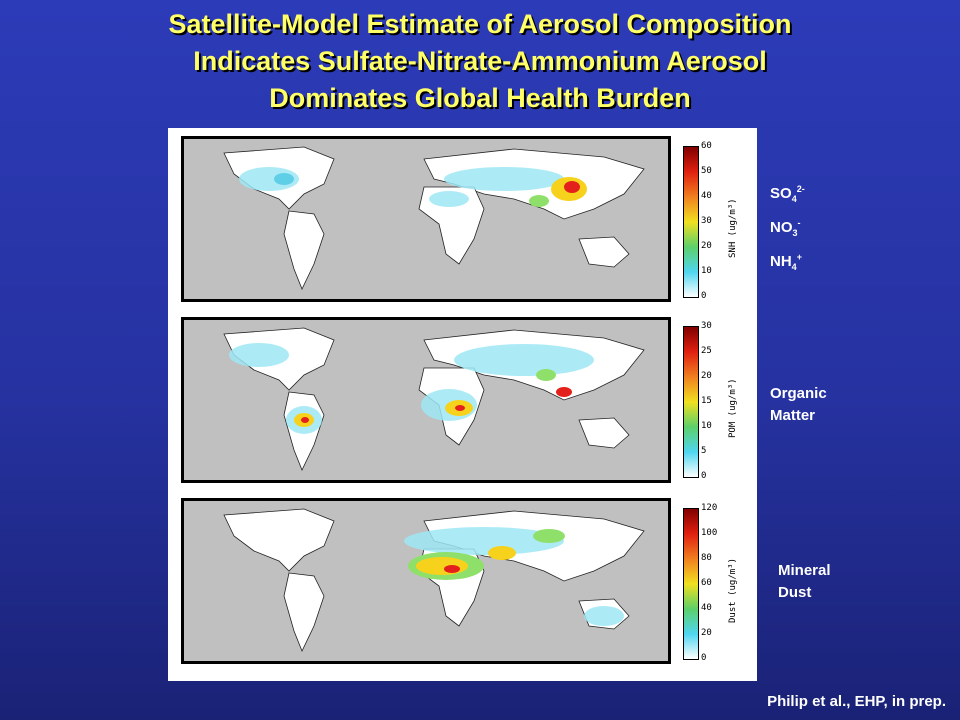  Describe the element at coordinates (480, 98) in the screenshot. I see `title-line-3: Dominates Global Health Burden` at that location.